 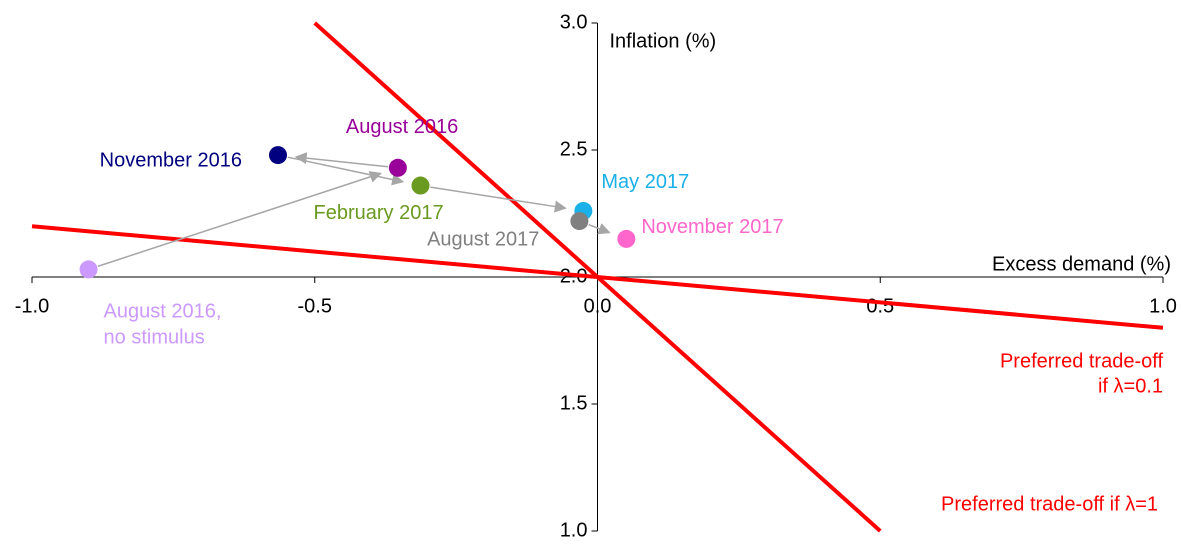 What do you see at coordinates (574, 530) in the screenshot?
I see `y-tick-label: 1.0` at bounding box center [574, 530].